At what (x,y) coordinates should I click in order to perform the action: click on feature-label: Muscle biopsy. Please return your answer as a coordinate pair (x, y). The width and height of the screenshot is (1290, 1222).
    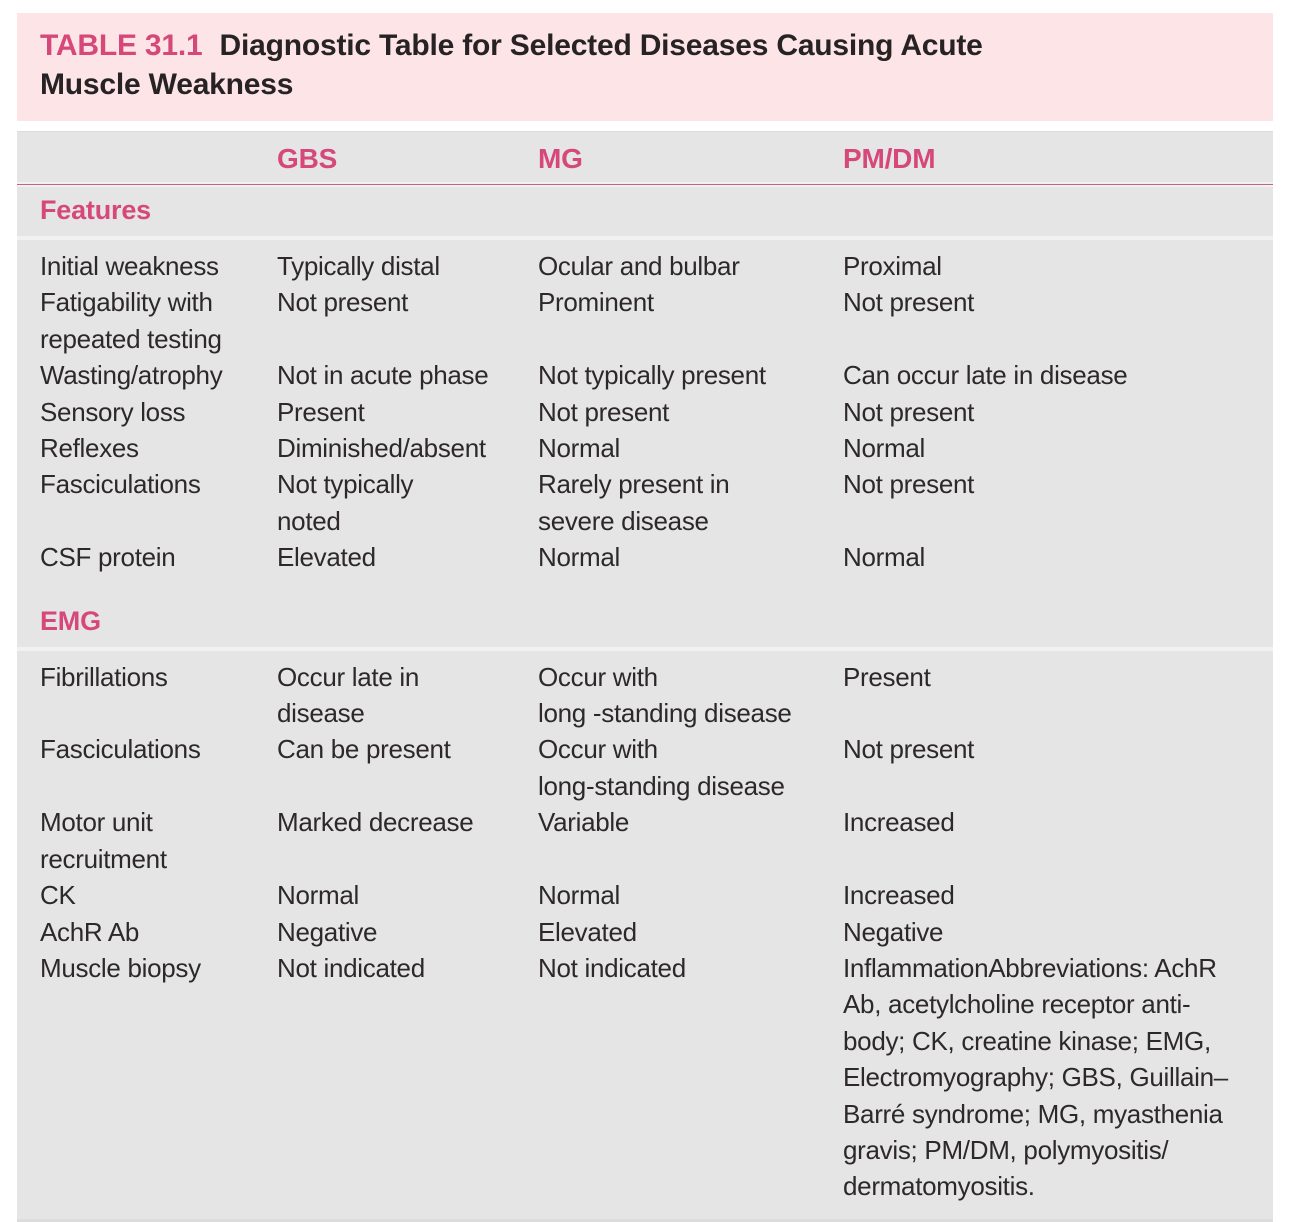
    Looking at the image, I should click on (120, 967).